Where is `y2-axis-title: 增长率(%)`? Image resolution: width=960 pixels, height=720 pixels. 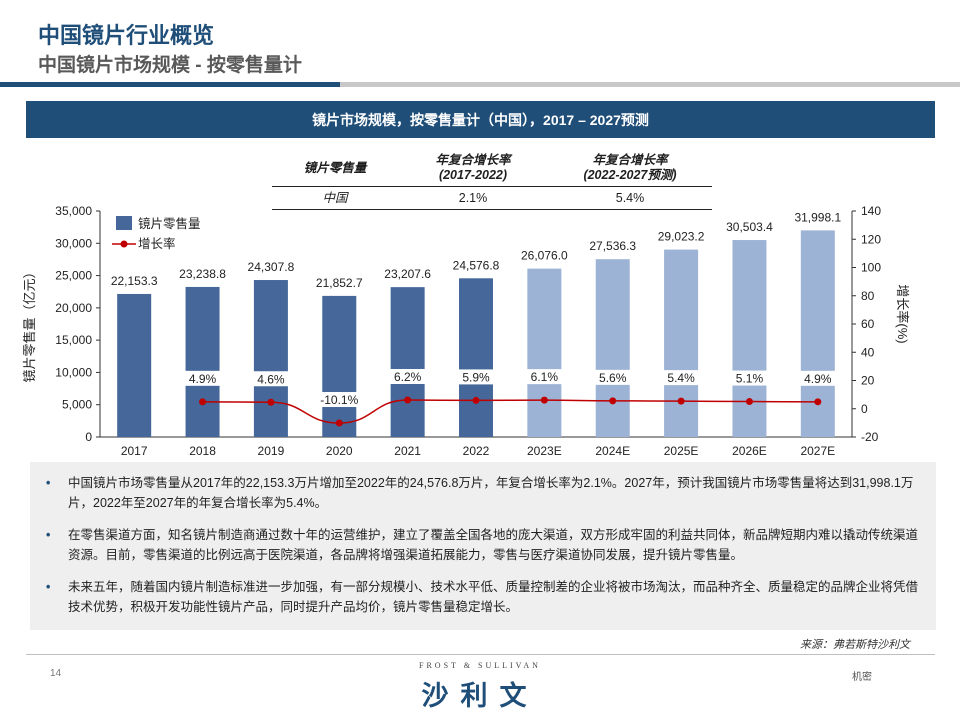
y2-axis-title: 增长率(%) is located at coordinates (902, 313).